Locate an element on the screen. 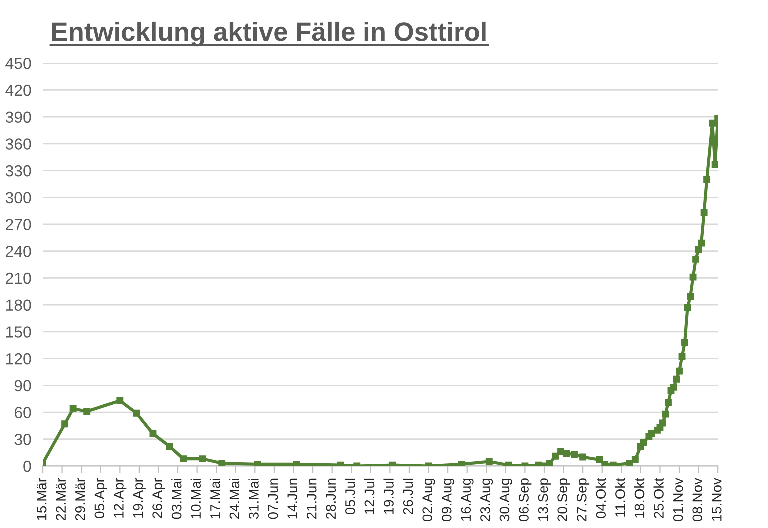 Image resolution: width=768 pixels, height=528 pixels. y-tick-label: 90 is located at coordinates (23, 386).